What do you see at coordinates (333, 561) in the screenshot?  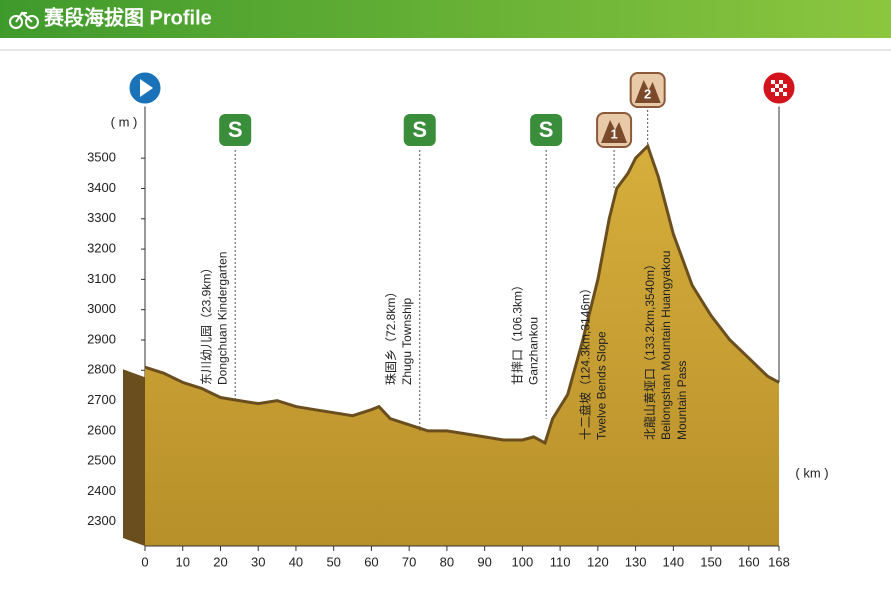 I see `x-tick-label: 50` at bounding box center [333, 561].